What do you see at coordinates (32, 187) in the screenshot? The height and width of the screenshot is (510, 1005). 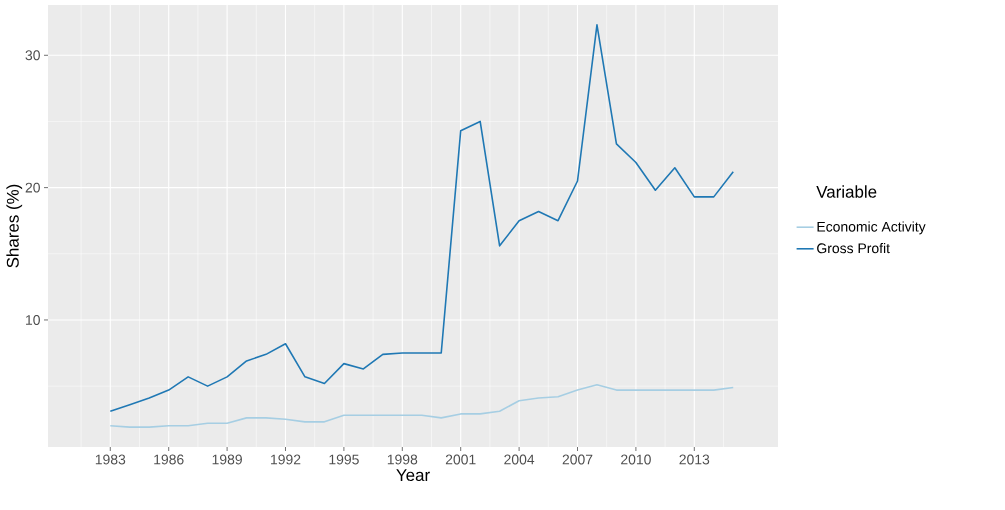 I see `y-tick-label: 20` at bounding box center [32, 187].